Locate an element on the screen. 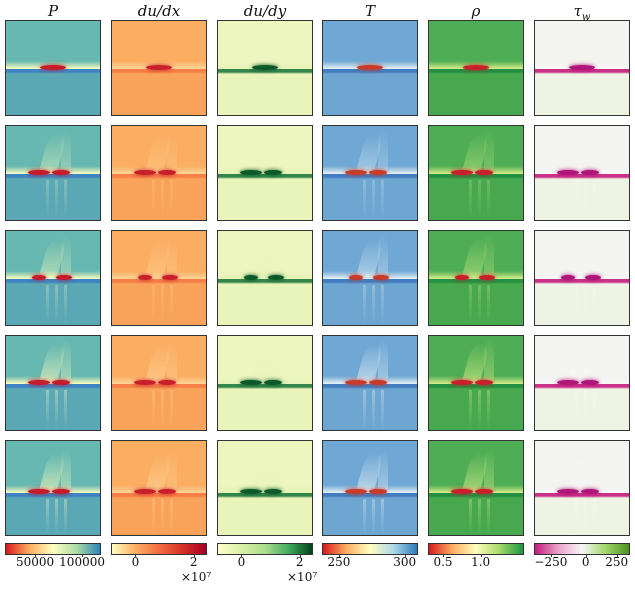  field-panel-r0-c1 is located at coordinates (159, 68).